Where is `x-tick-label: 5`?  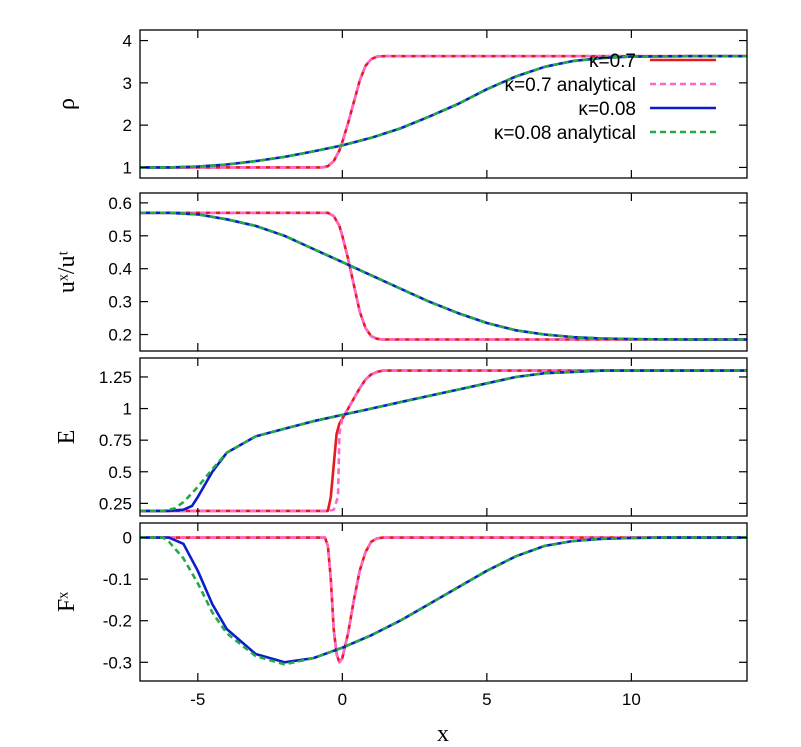 x-tick-label: 5 is located at coordinates (486, 699).